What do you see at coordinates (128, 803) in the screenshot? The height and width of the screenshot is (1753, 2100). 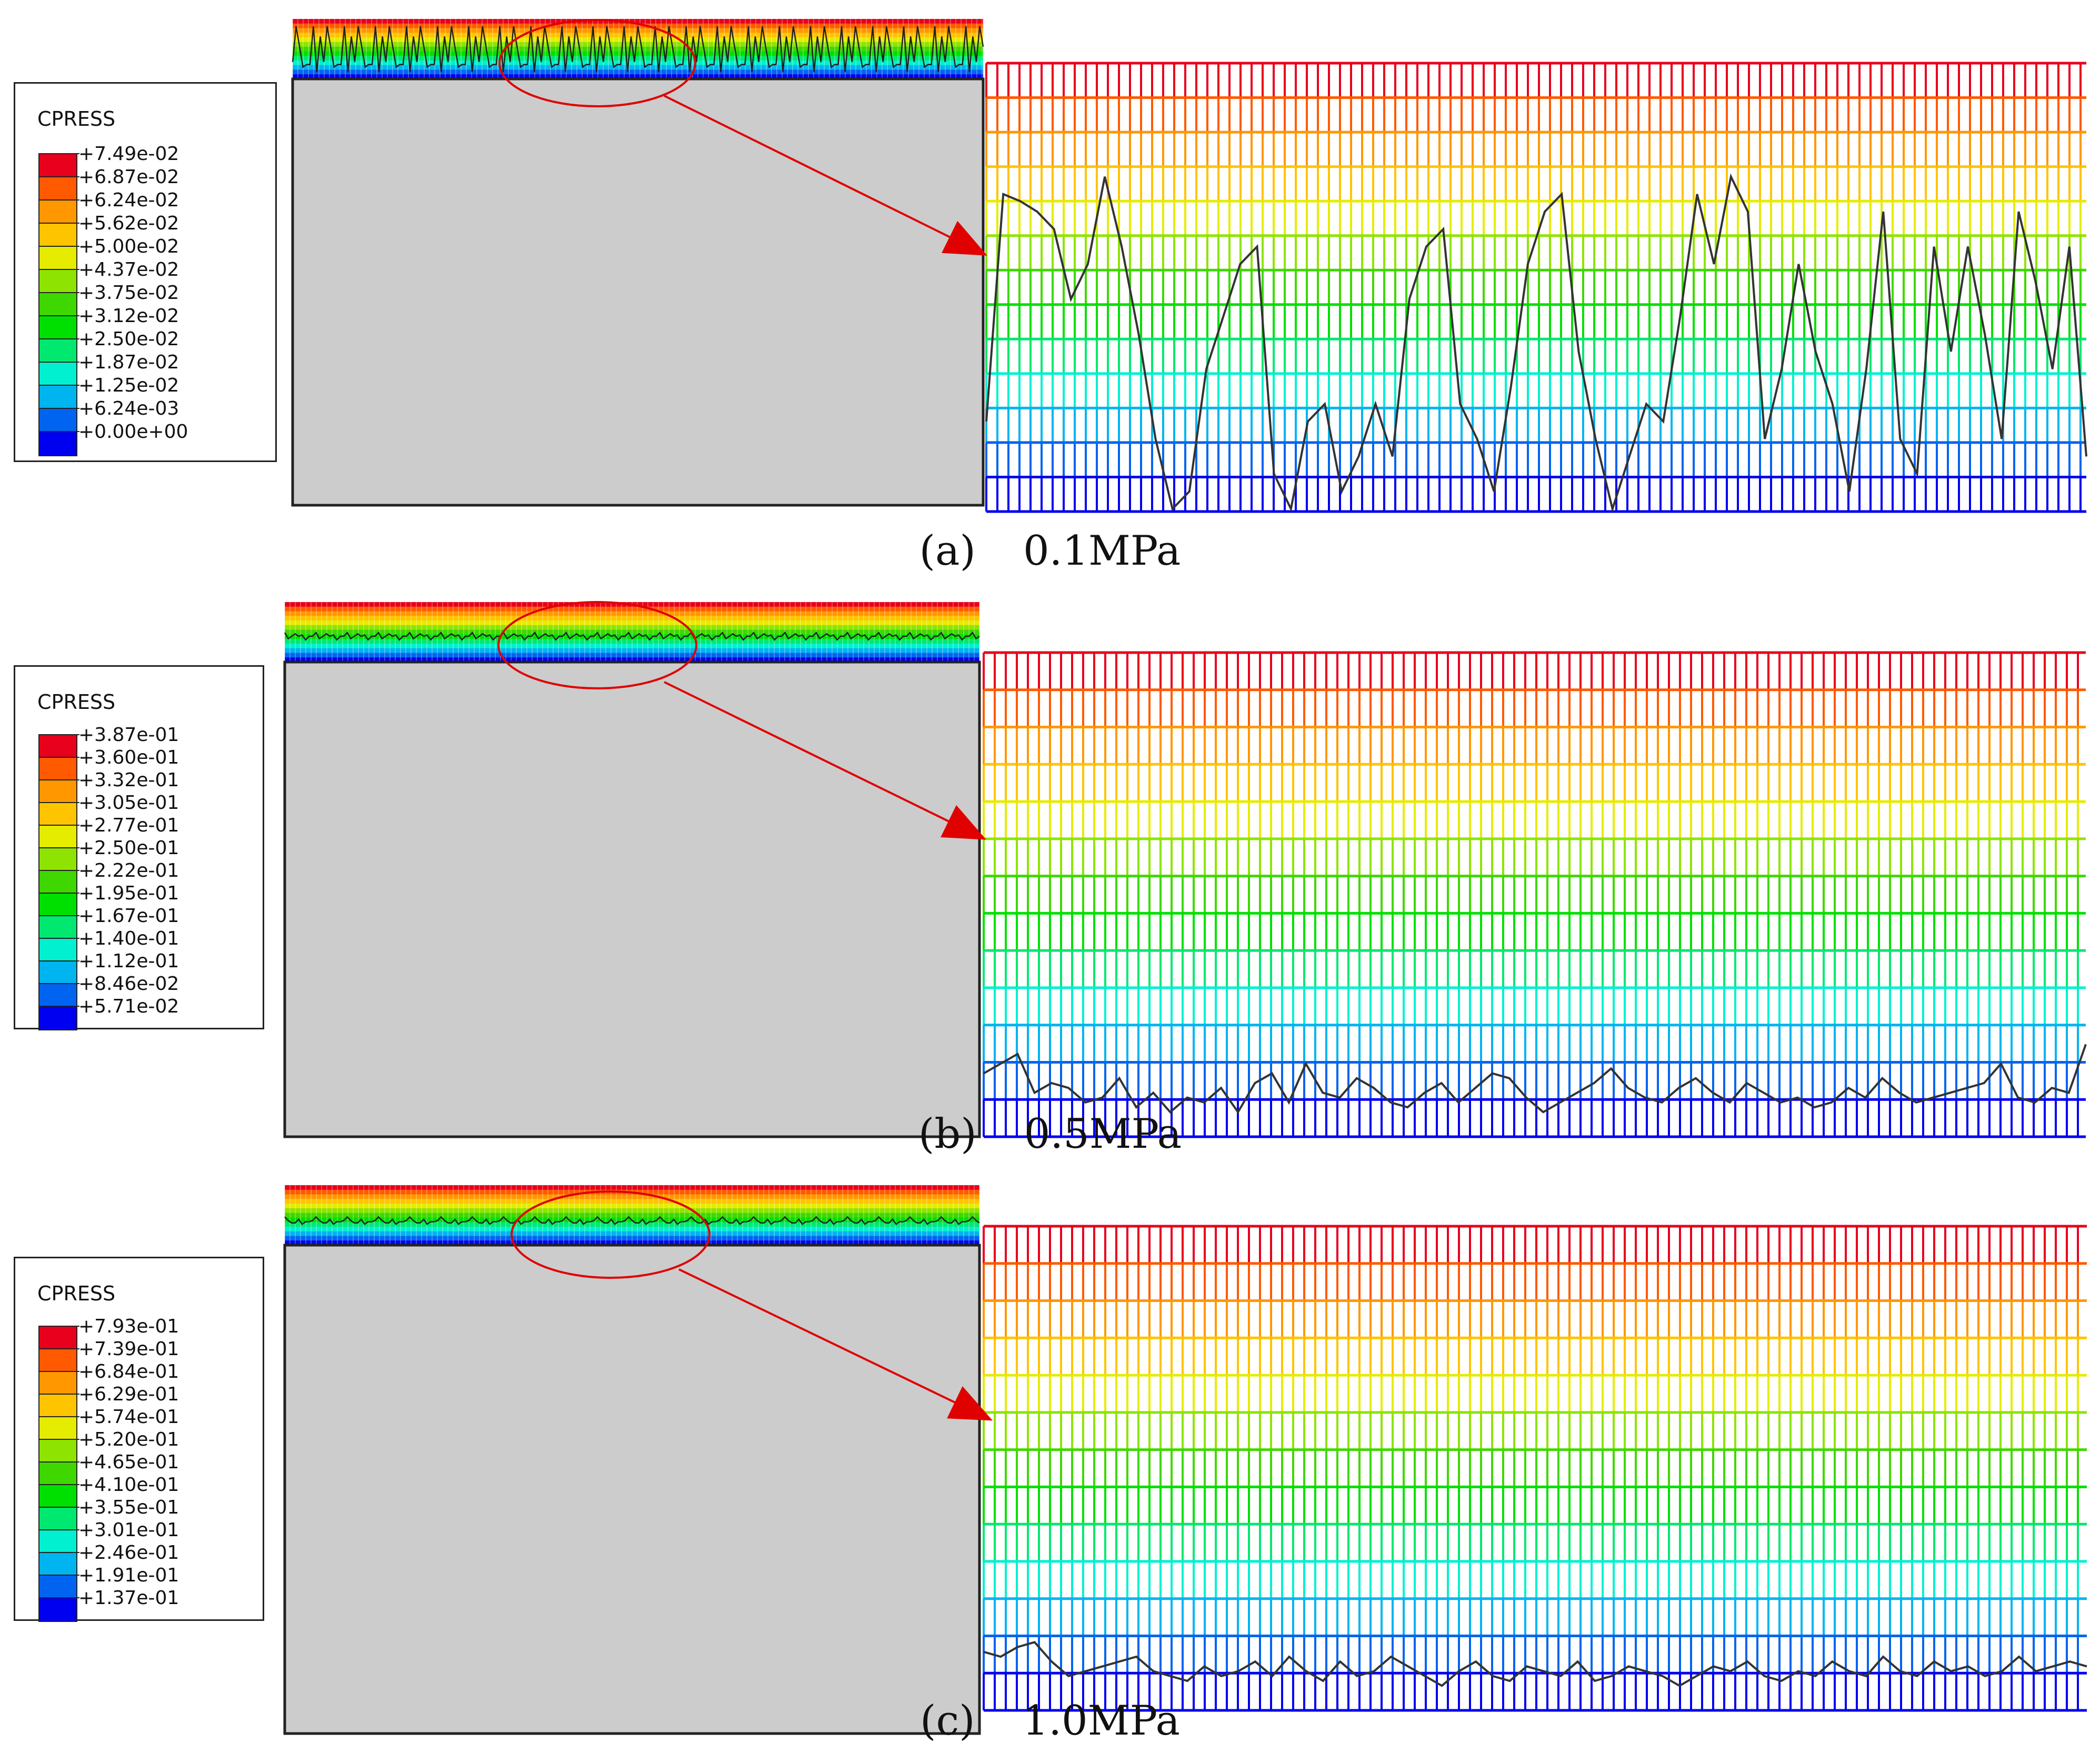 I see `legend-value: +3.05e-01` at bounding box center [128, 803].